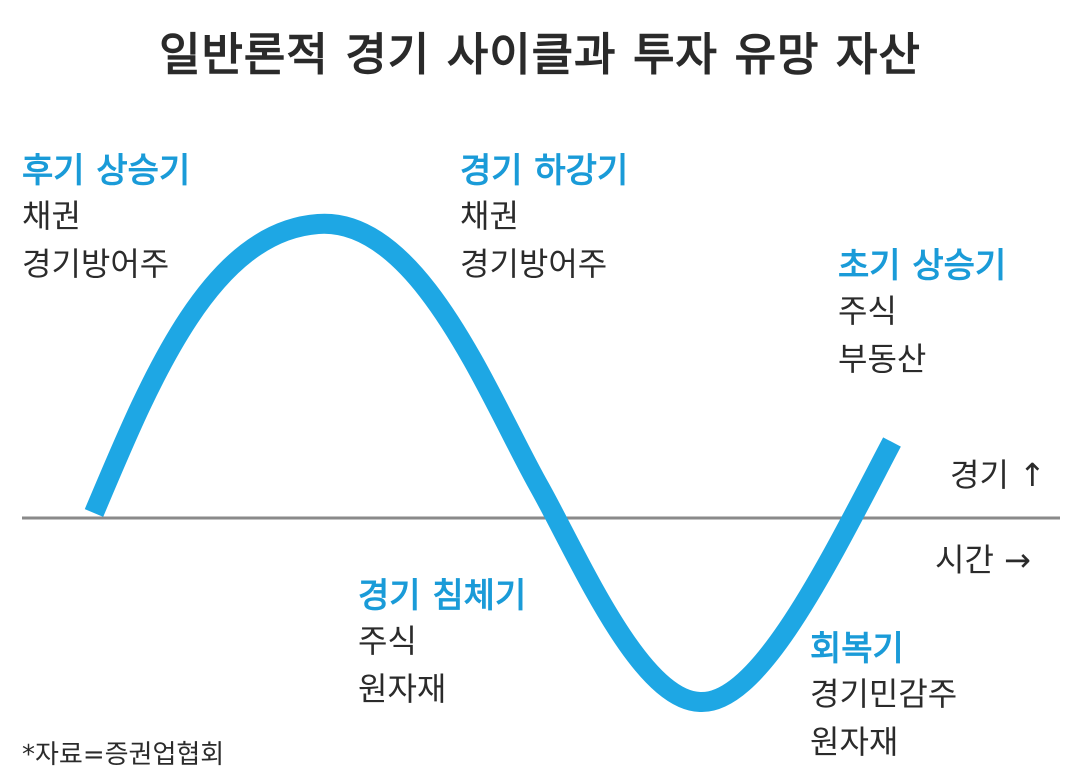  Describe the element at coordinates (998, 475) in the screenshot. I see `y-axis-label: 경기 ↑` at that location.